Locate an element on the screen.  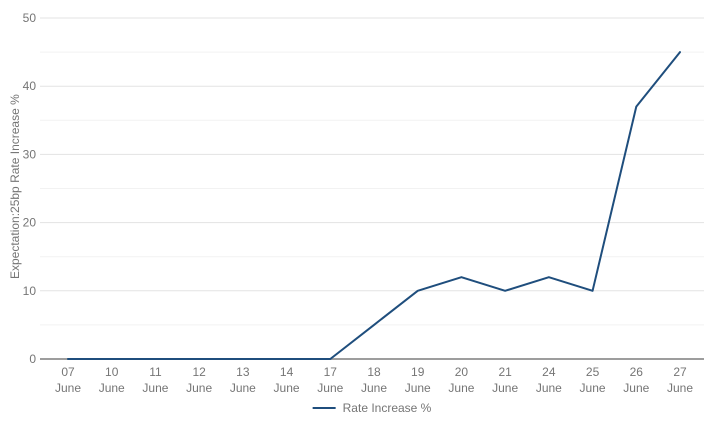
x-tick-label: 19 June is located at coordinates (418, 380).